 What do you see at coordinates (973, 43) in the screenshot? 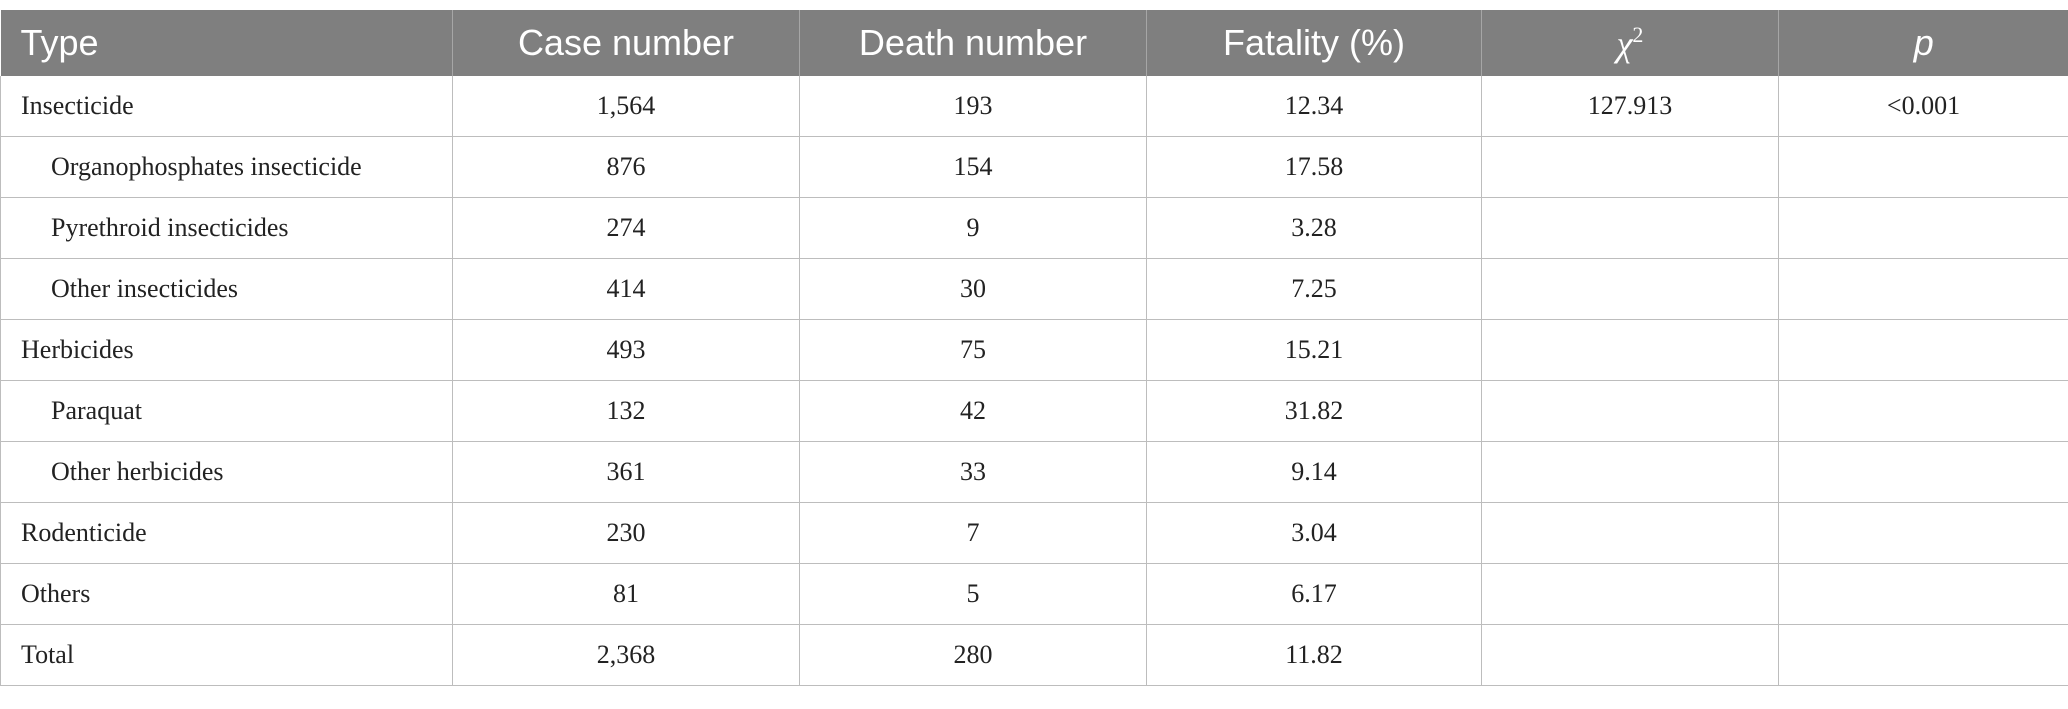
I see `header-death-number: Death number` at bounding box center [973, 43].